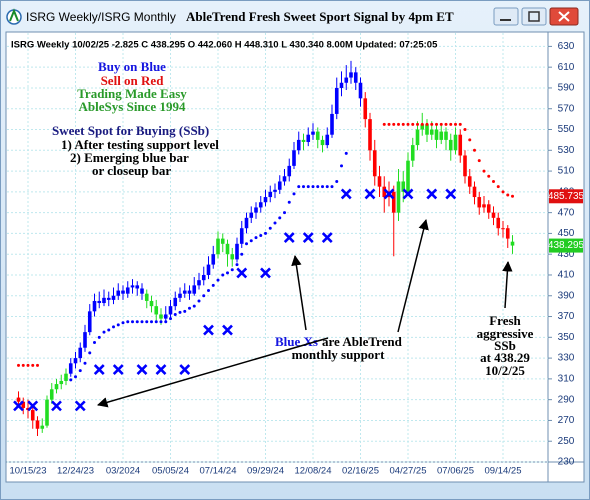  What do you see at coordinates (566, 150) in the screenshot?
I see `y-tick-label: 530` at bounding box center [566, 150].